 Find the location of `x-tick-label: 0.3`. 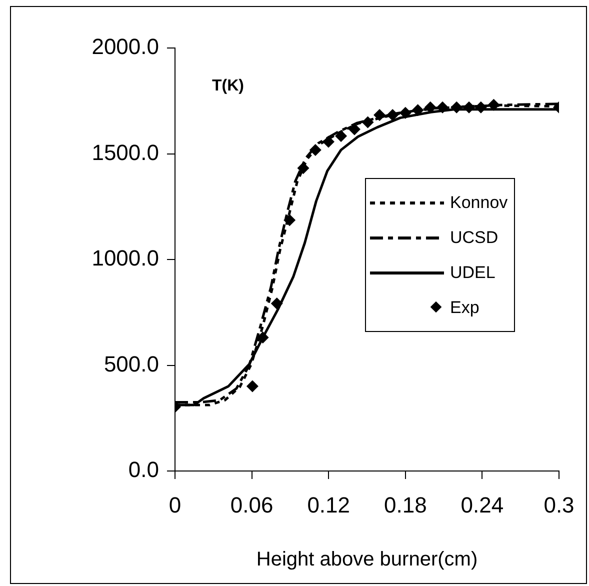

x-tick-label: 0.3 is located at coordinates (559, 505).